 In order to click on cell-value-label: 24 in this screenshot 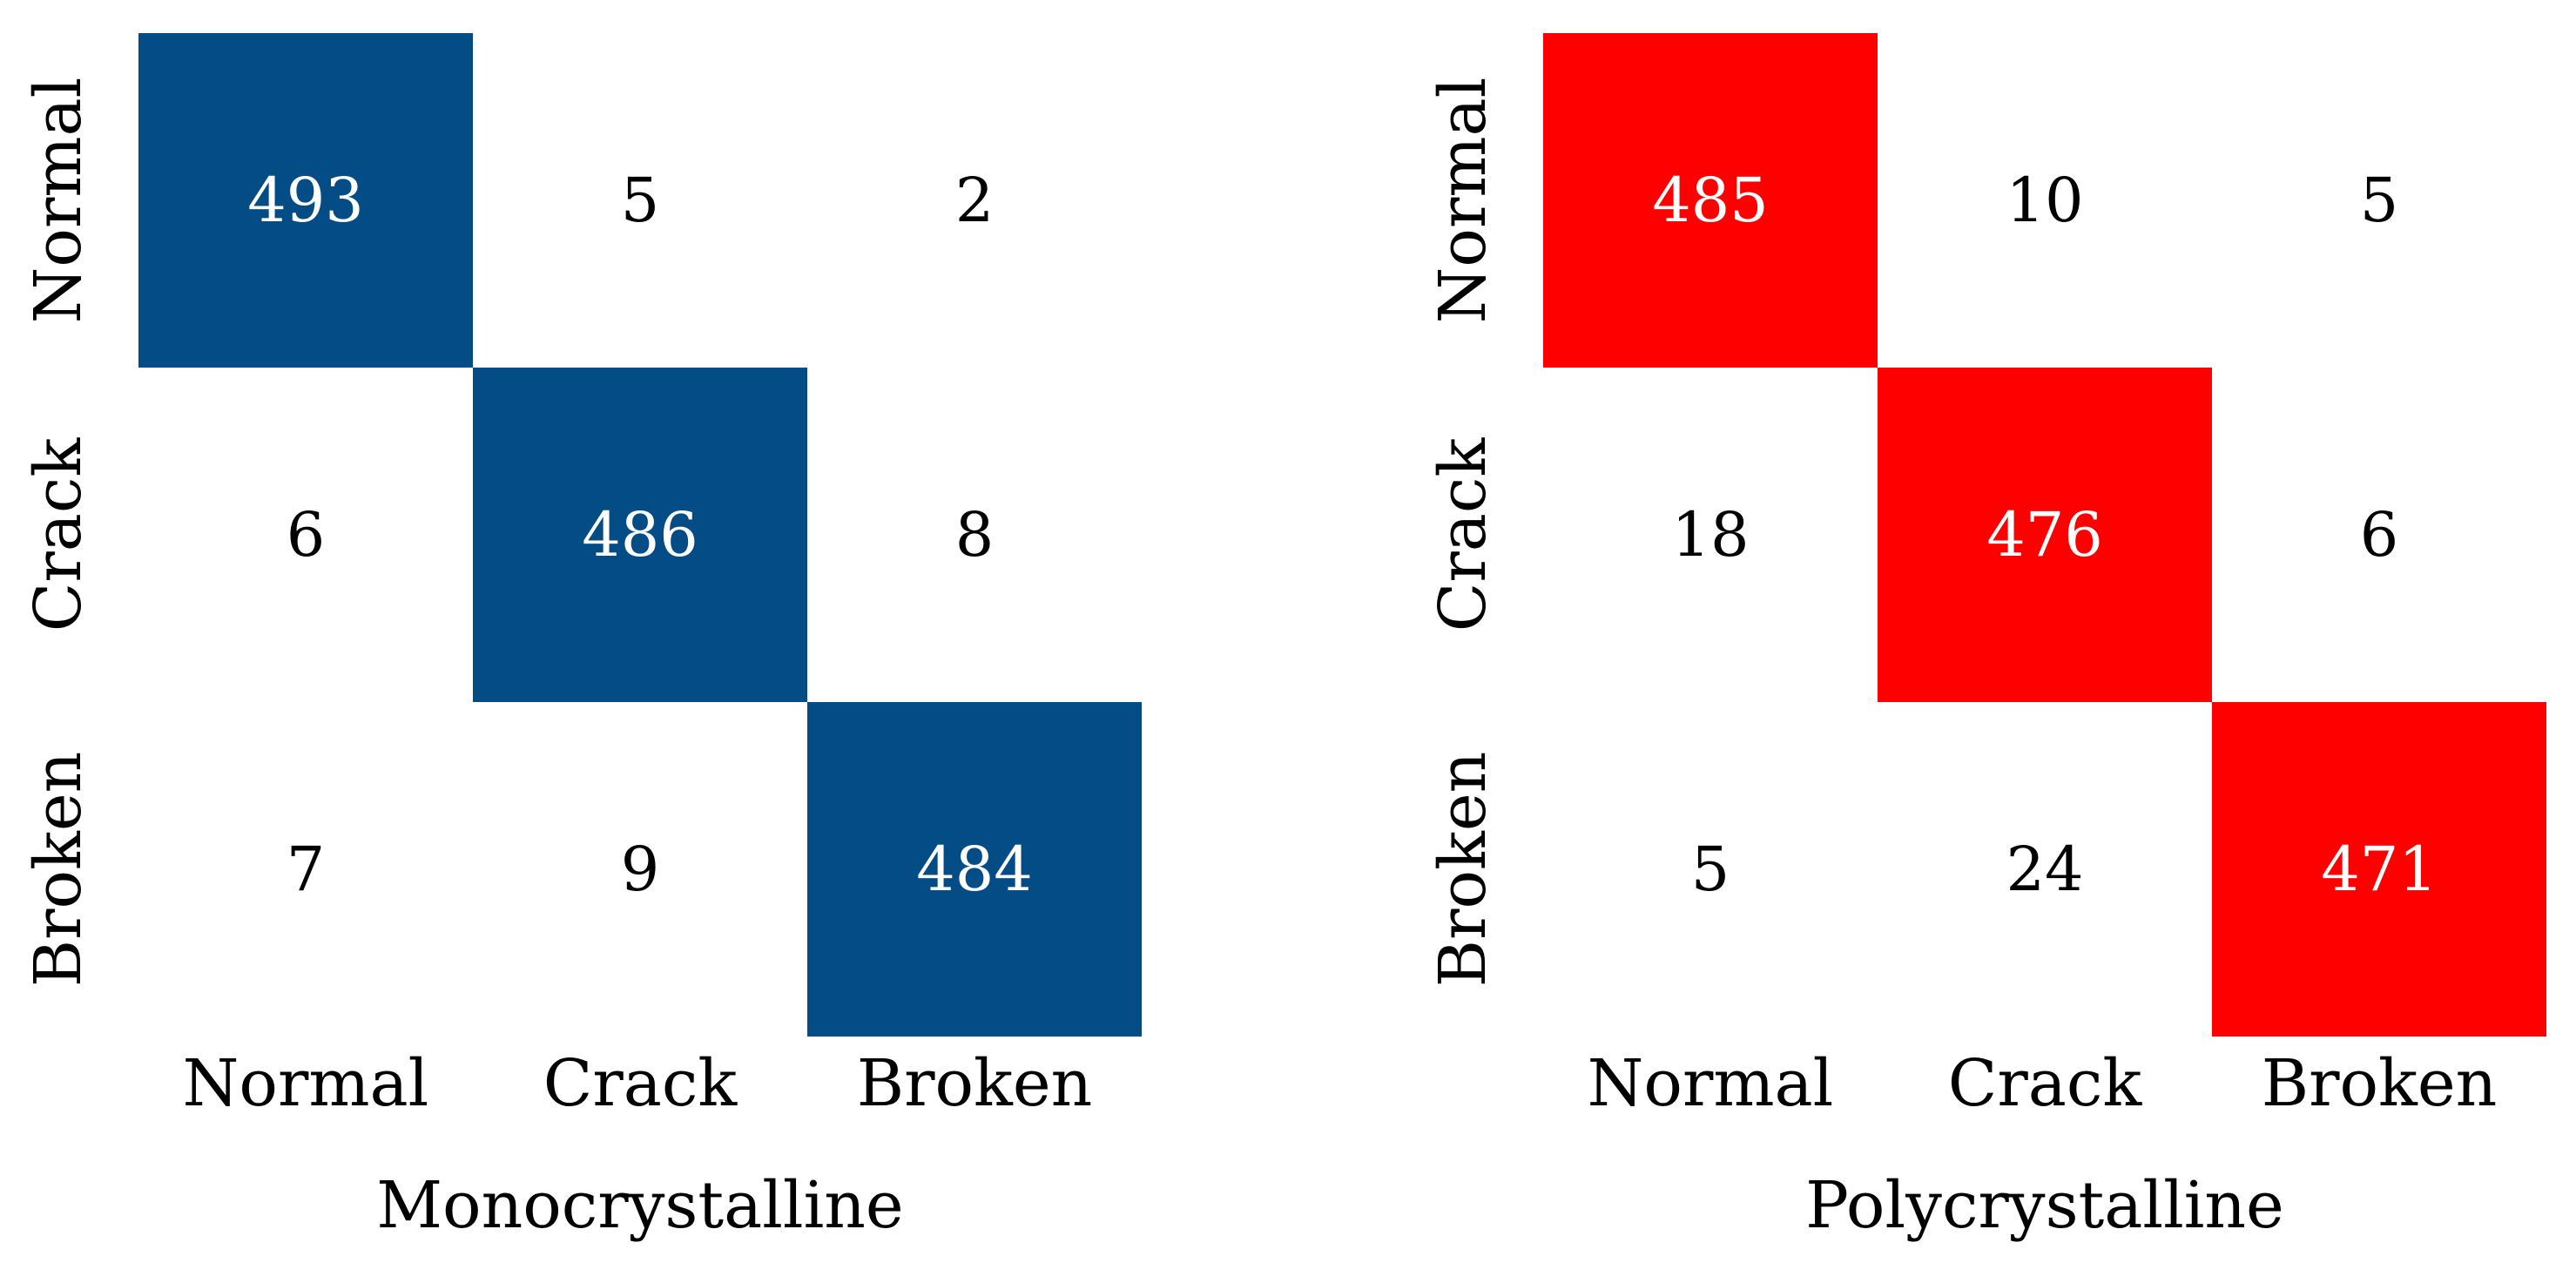, I will do `click(2044, 869)`.